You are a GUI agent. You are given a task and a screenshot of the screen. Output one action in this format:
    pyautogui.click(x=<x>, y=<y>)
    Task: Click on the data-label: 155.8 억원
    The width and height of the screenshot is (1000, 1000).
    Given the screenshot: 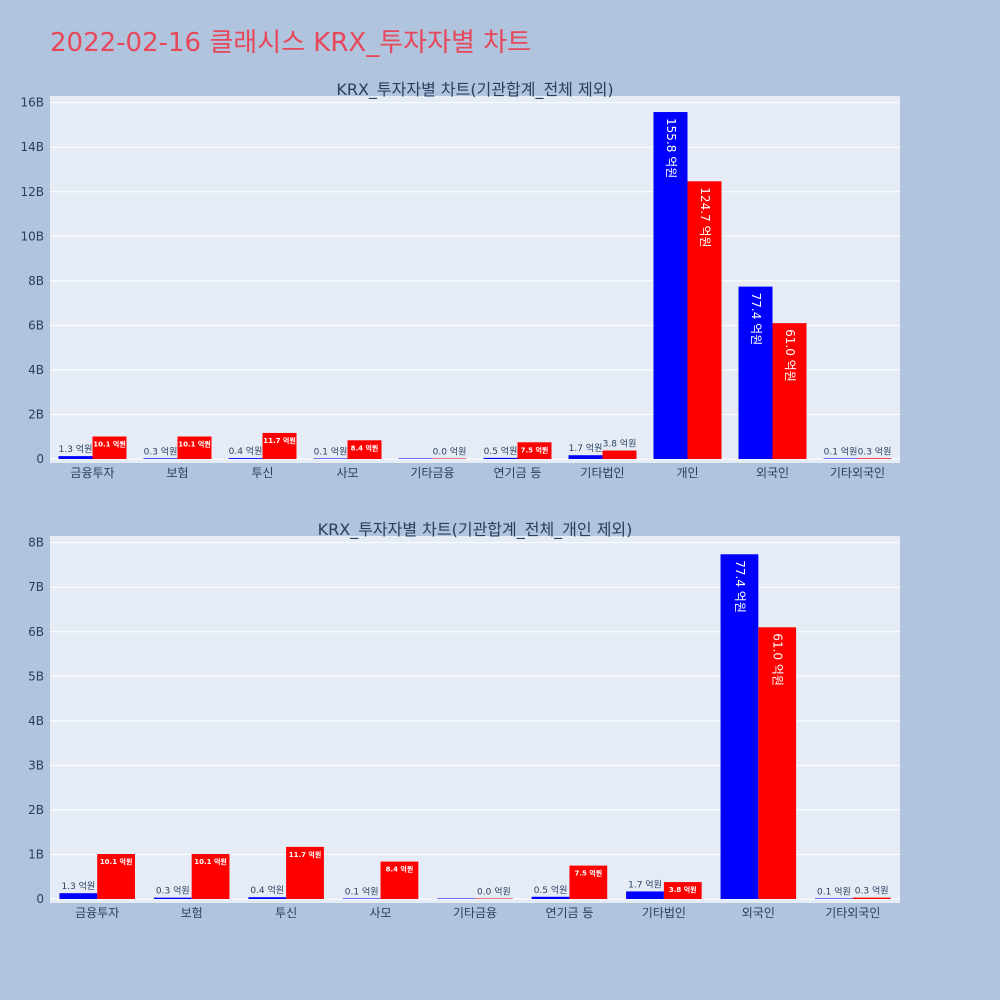 What is the action you would take?
    pyautogui.click(x=671, y=148)
    